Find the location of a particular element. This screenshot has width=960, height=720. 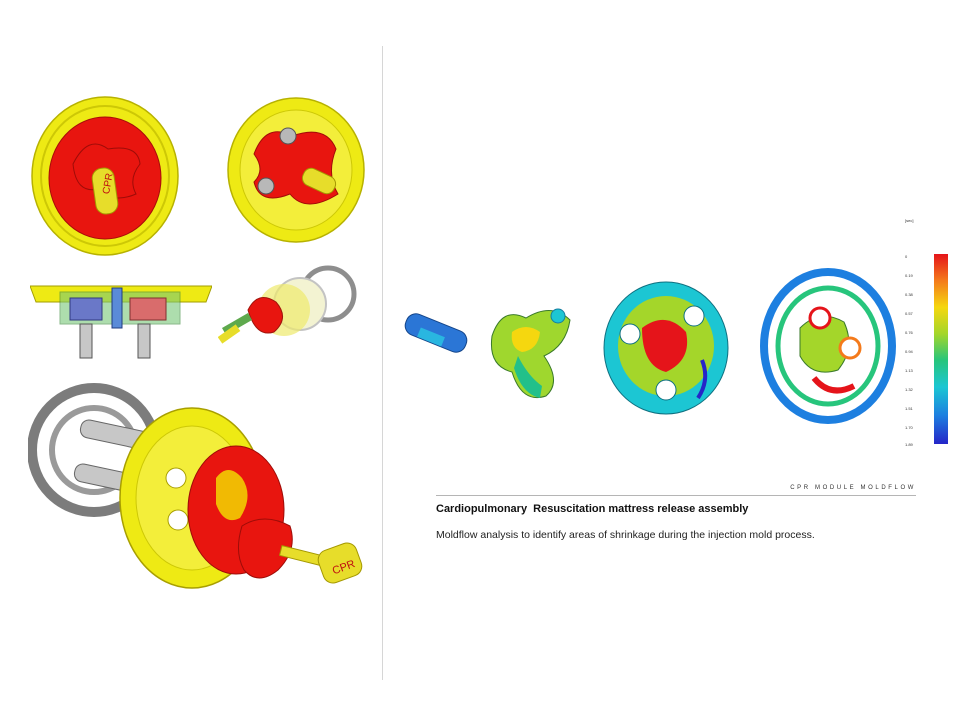

legend-tick: 1.70 is located at coordinates (909, 427).